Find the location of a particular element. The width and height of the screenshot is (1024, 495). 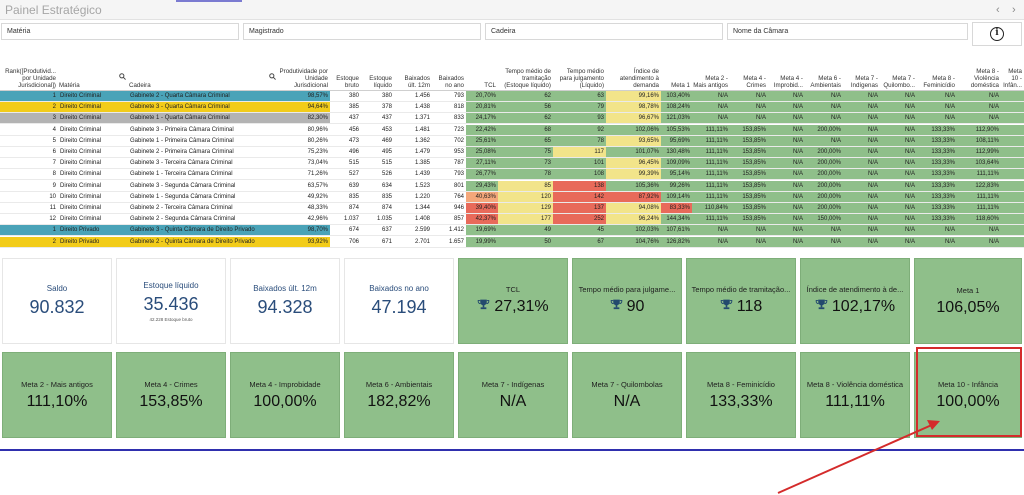

kpi-value: 111,11% is located at coordinates (855, 402).